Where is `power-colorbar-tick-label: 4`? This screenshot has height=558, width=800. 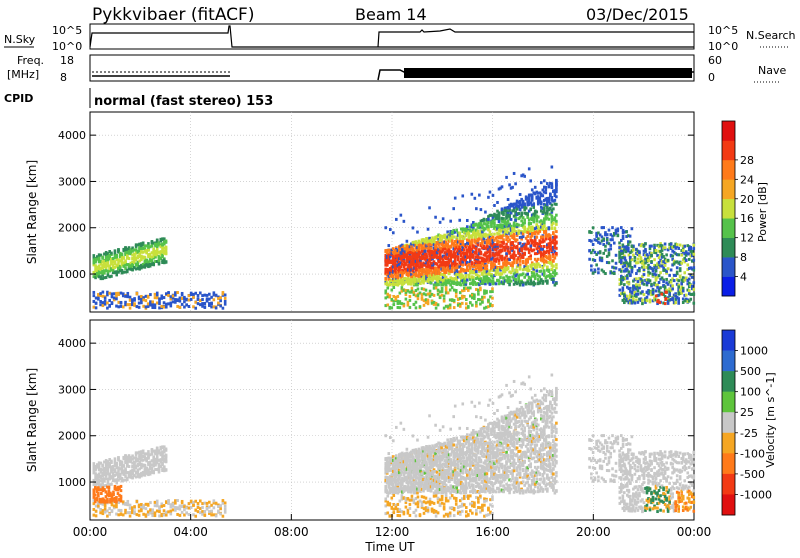
power-colorbar-tick-label: 4 is located at coordinates (743, 277).